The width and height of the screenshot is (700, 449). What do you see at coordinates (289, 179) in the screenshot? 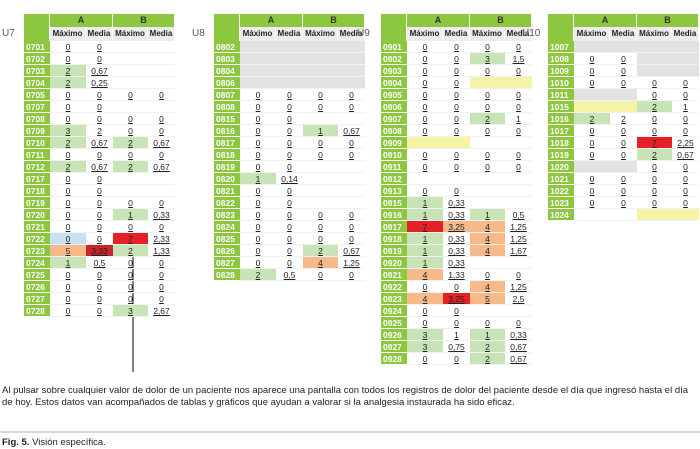
I see `pain-value: 0,14` at bounding box center [289, 179].